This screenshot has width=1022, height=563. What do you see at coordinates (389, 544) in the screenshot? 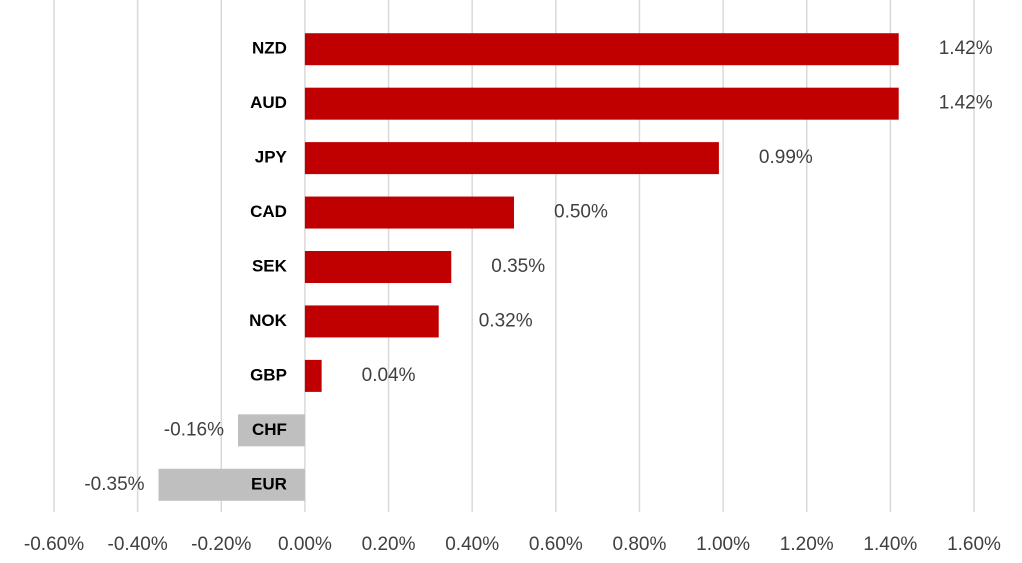
I see `x-tick-label: 0.20%` at bounding box center [389, 544].